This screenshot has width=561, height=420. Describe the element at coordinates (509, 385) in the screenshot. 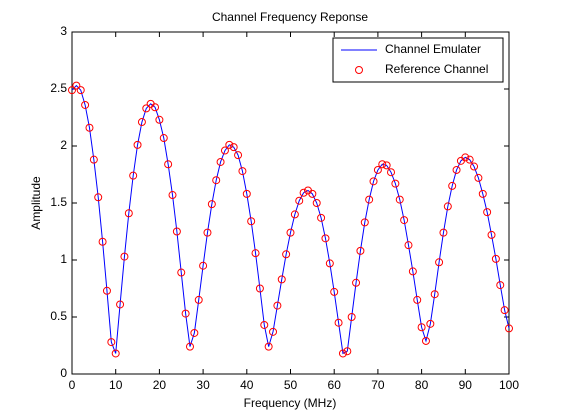

I see `x-tick-label: 100` at that location.